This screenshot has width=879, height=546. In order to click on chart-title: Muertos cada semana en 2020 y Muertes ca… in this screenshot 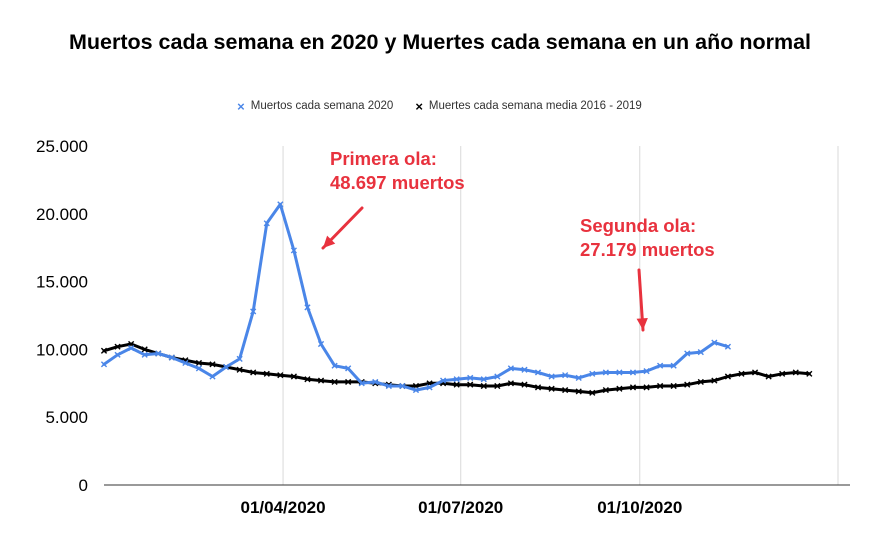, I will do `click(440, 42)`.